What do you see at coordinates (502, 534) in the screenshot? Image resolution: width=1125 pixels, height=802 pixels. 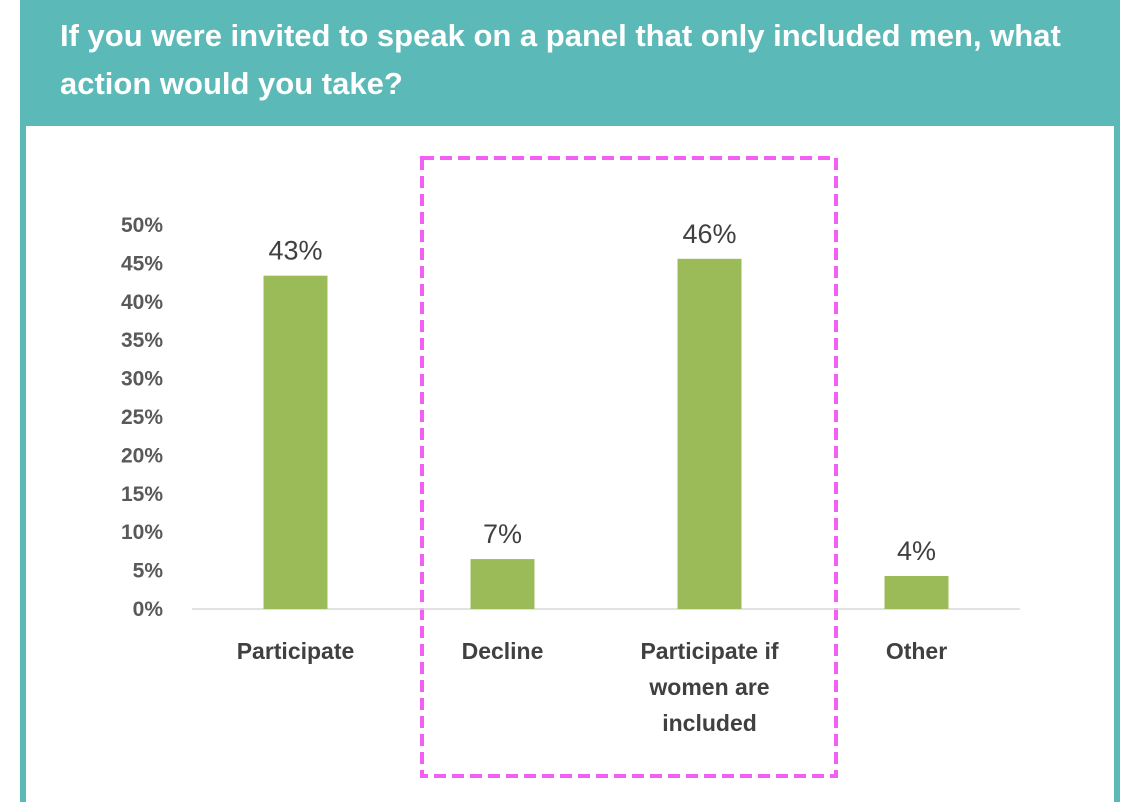 I see `data-label: 7%` at bounding box center [502, 534].